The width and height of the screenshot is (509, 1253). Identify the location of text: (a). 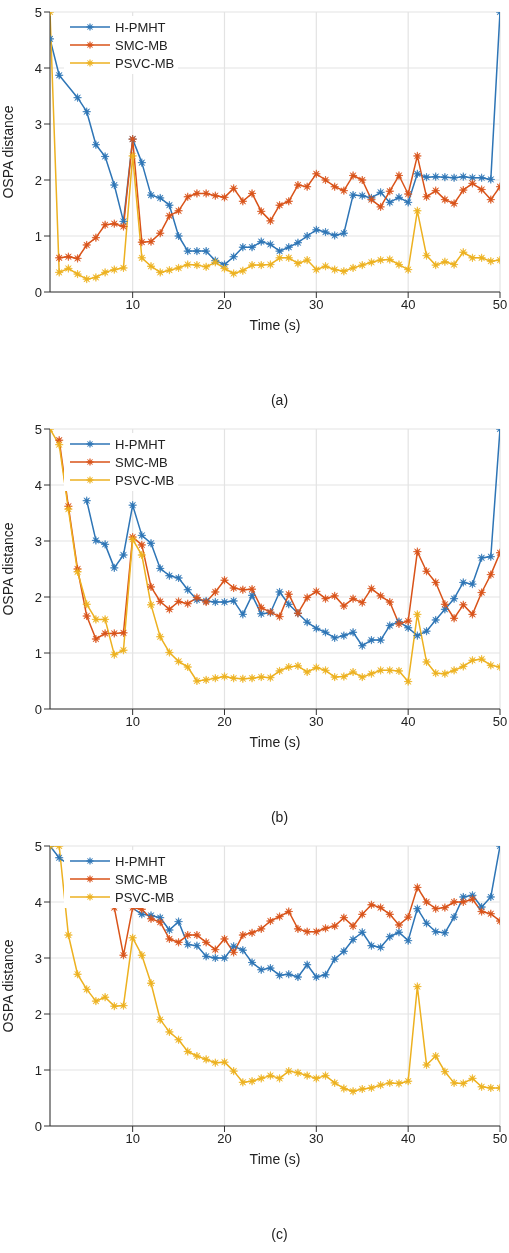
(279, 400).